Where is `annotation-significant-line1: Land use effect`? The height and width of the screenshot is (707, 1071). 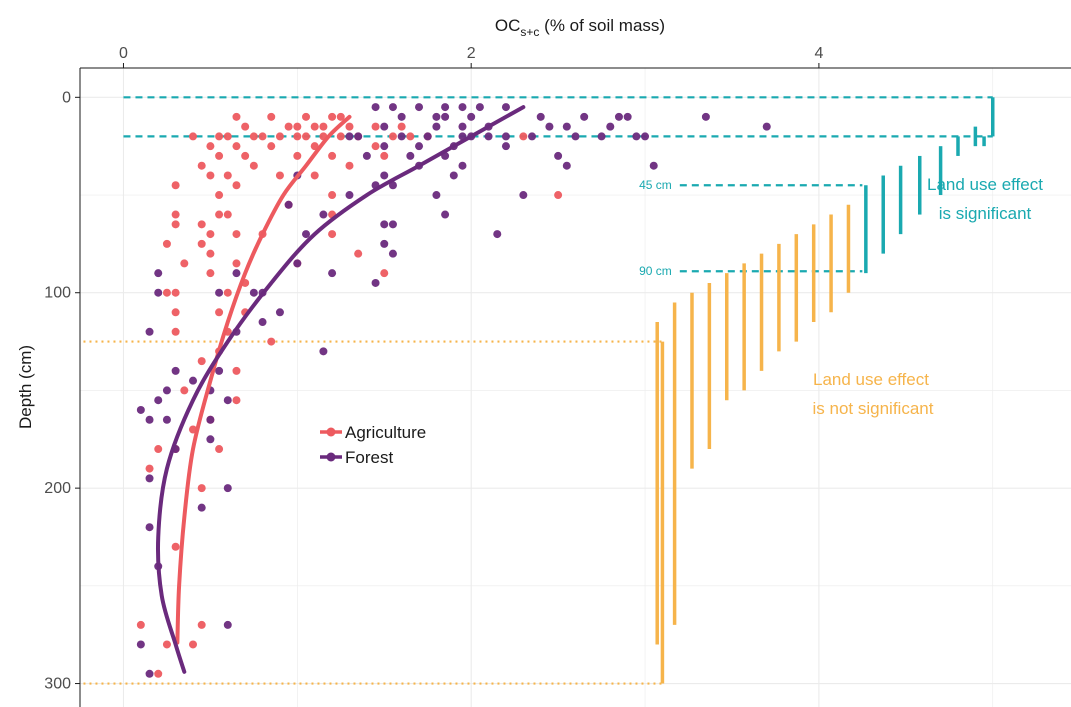 annotation-significant-line1: Land use effect is located at coordinates (985, 184).